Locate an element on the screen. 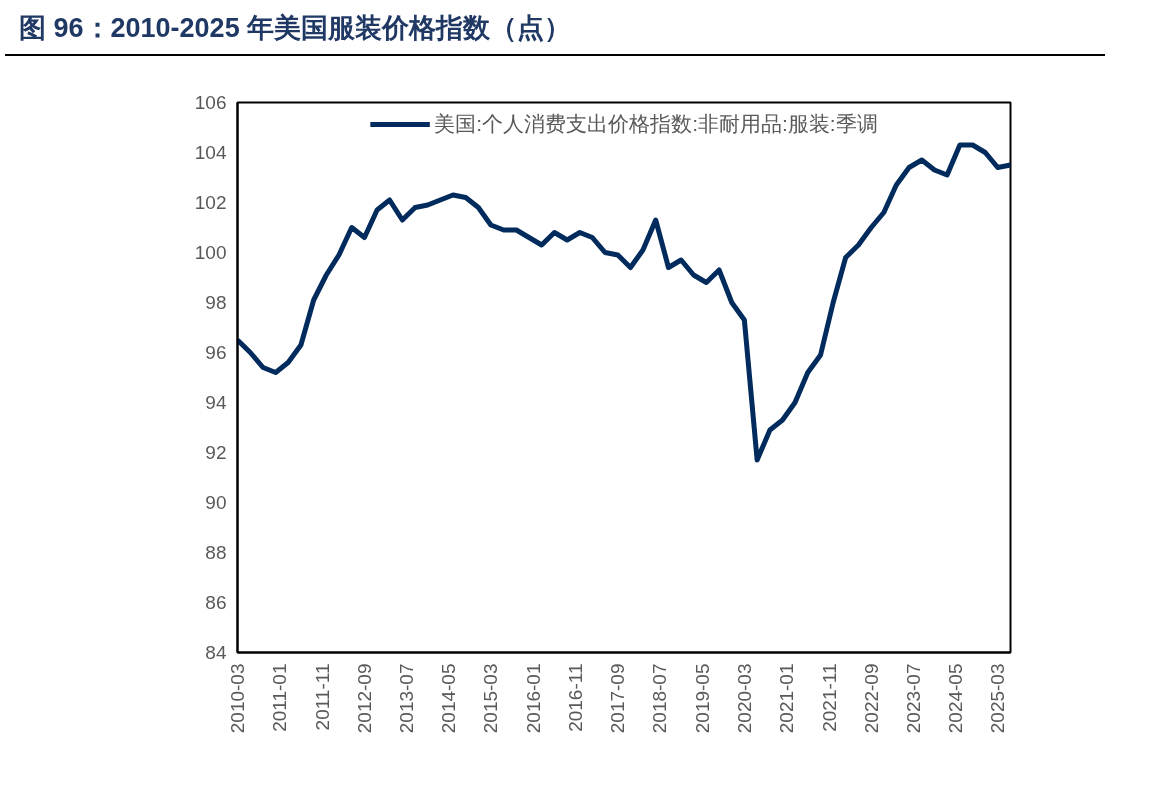 The height and width of the screenshot is (805, 1173). y-tick-label: 90 is located at coordinates (216, 502).